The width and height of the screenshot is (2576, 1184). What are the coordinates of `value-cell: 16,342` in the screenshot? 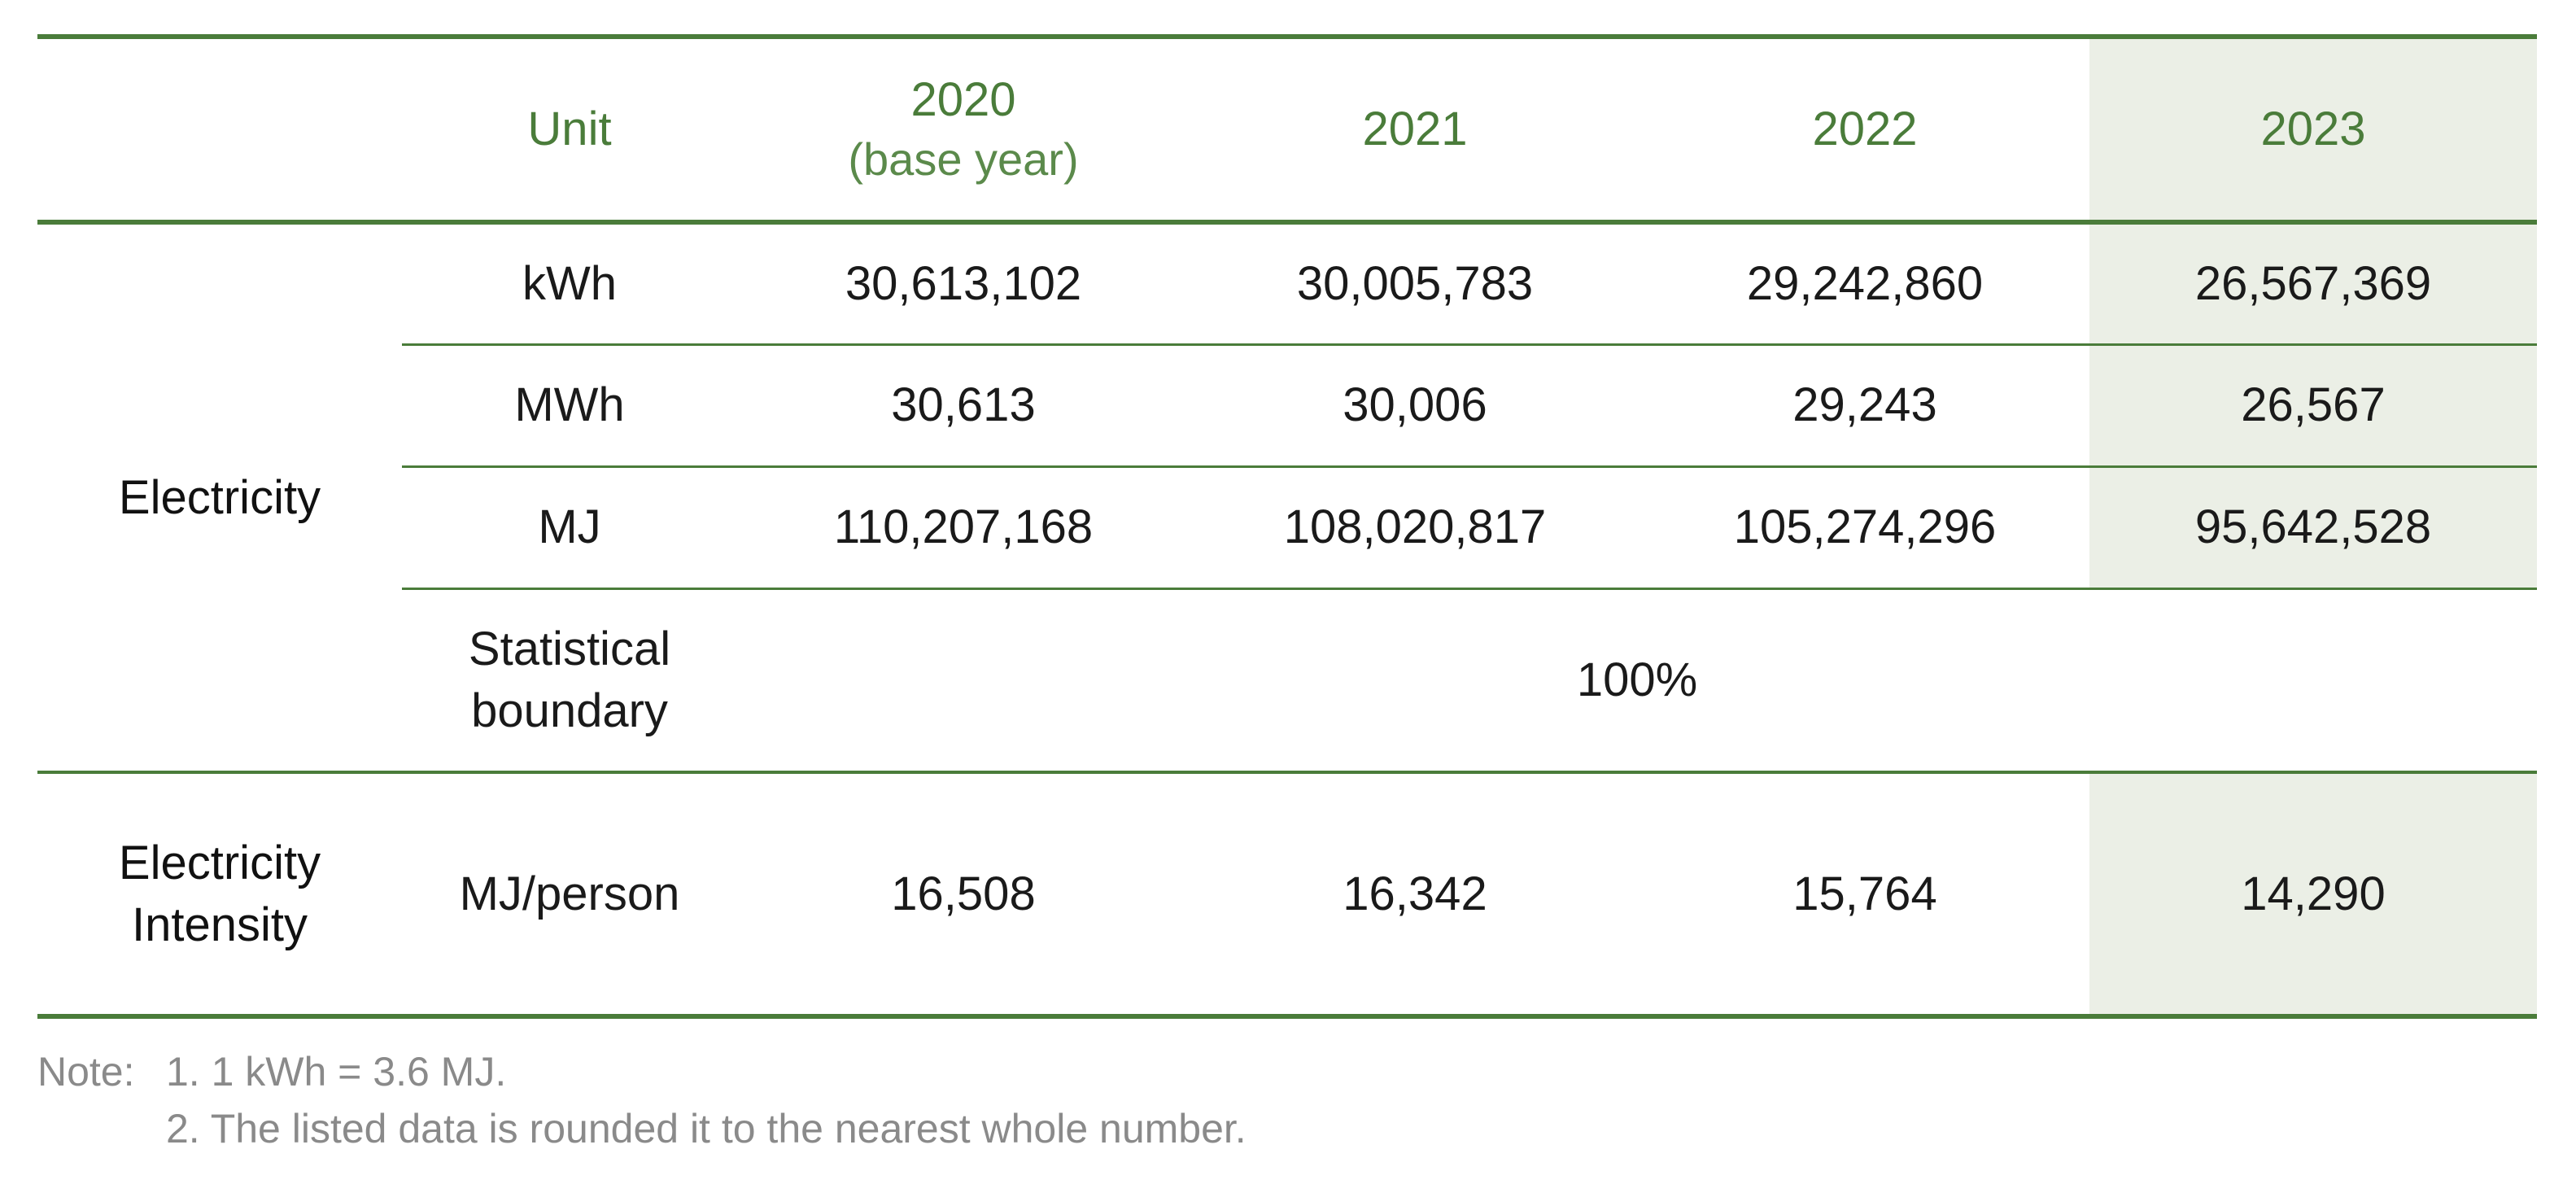 It's located at (1415, 895).